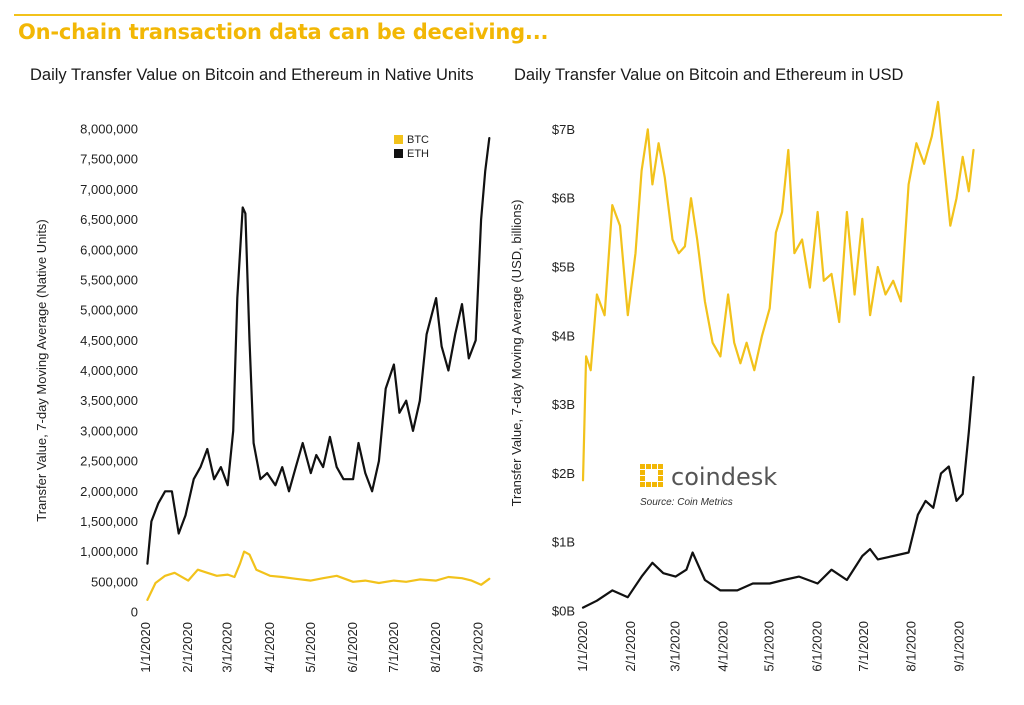  What do you see at coordinates (563, 611) in the screenshot?
I see `right-ytick-label: $0B` at bounding box center [563, 611].